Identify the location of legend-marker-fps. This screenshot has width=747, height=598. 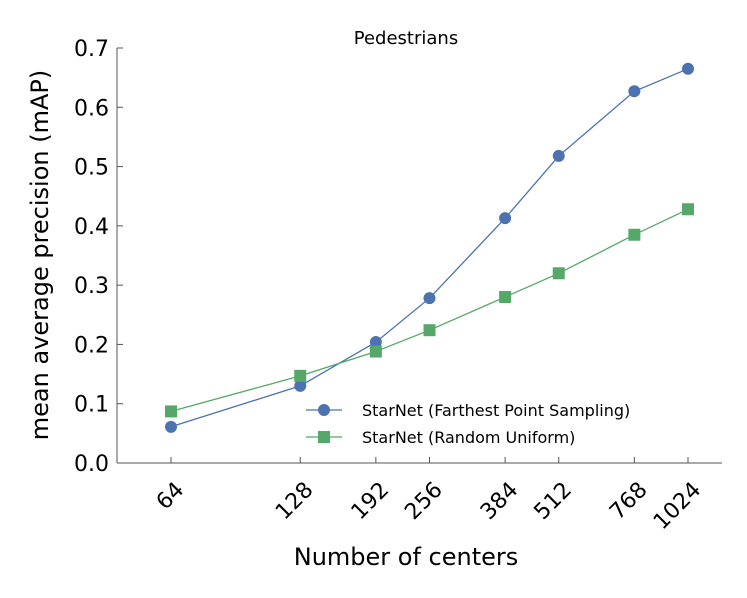
(324, 410).